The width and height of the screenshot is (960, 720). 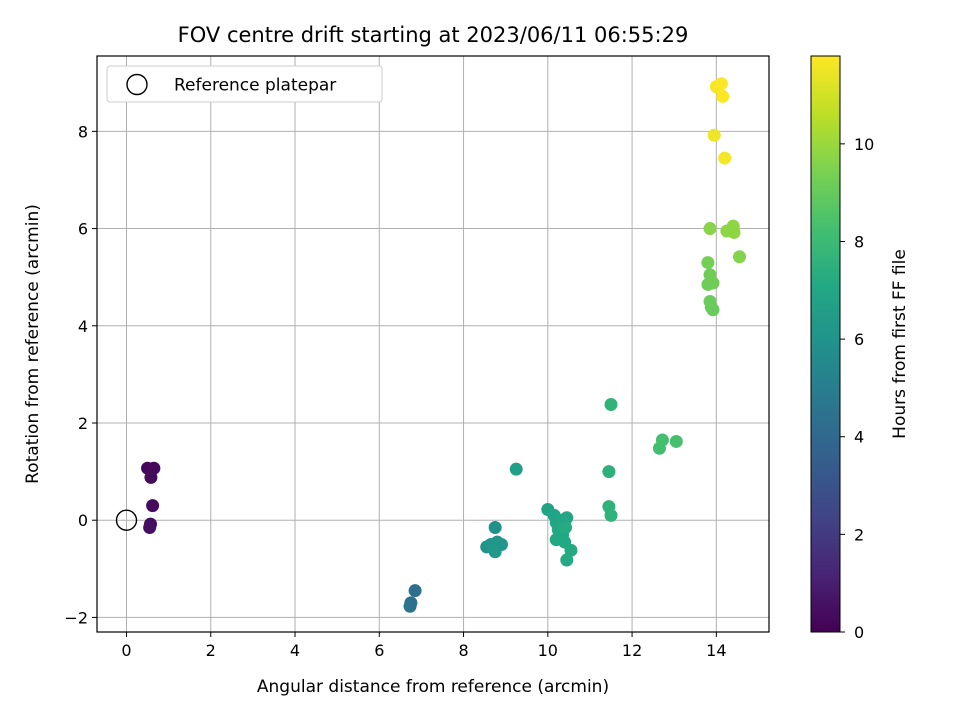 What do you see at coordinates (126, 520) in the screenshot?
I see `reference-platepar-marker` at bounding box center [126, 520].